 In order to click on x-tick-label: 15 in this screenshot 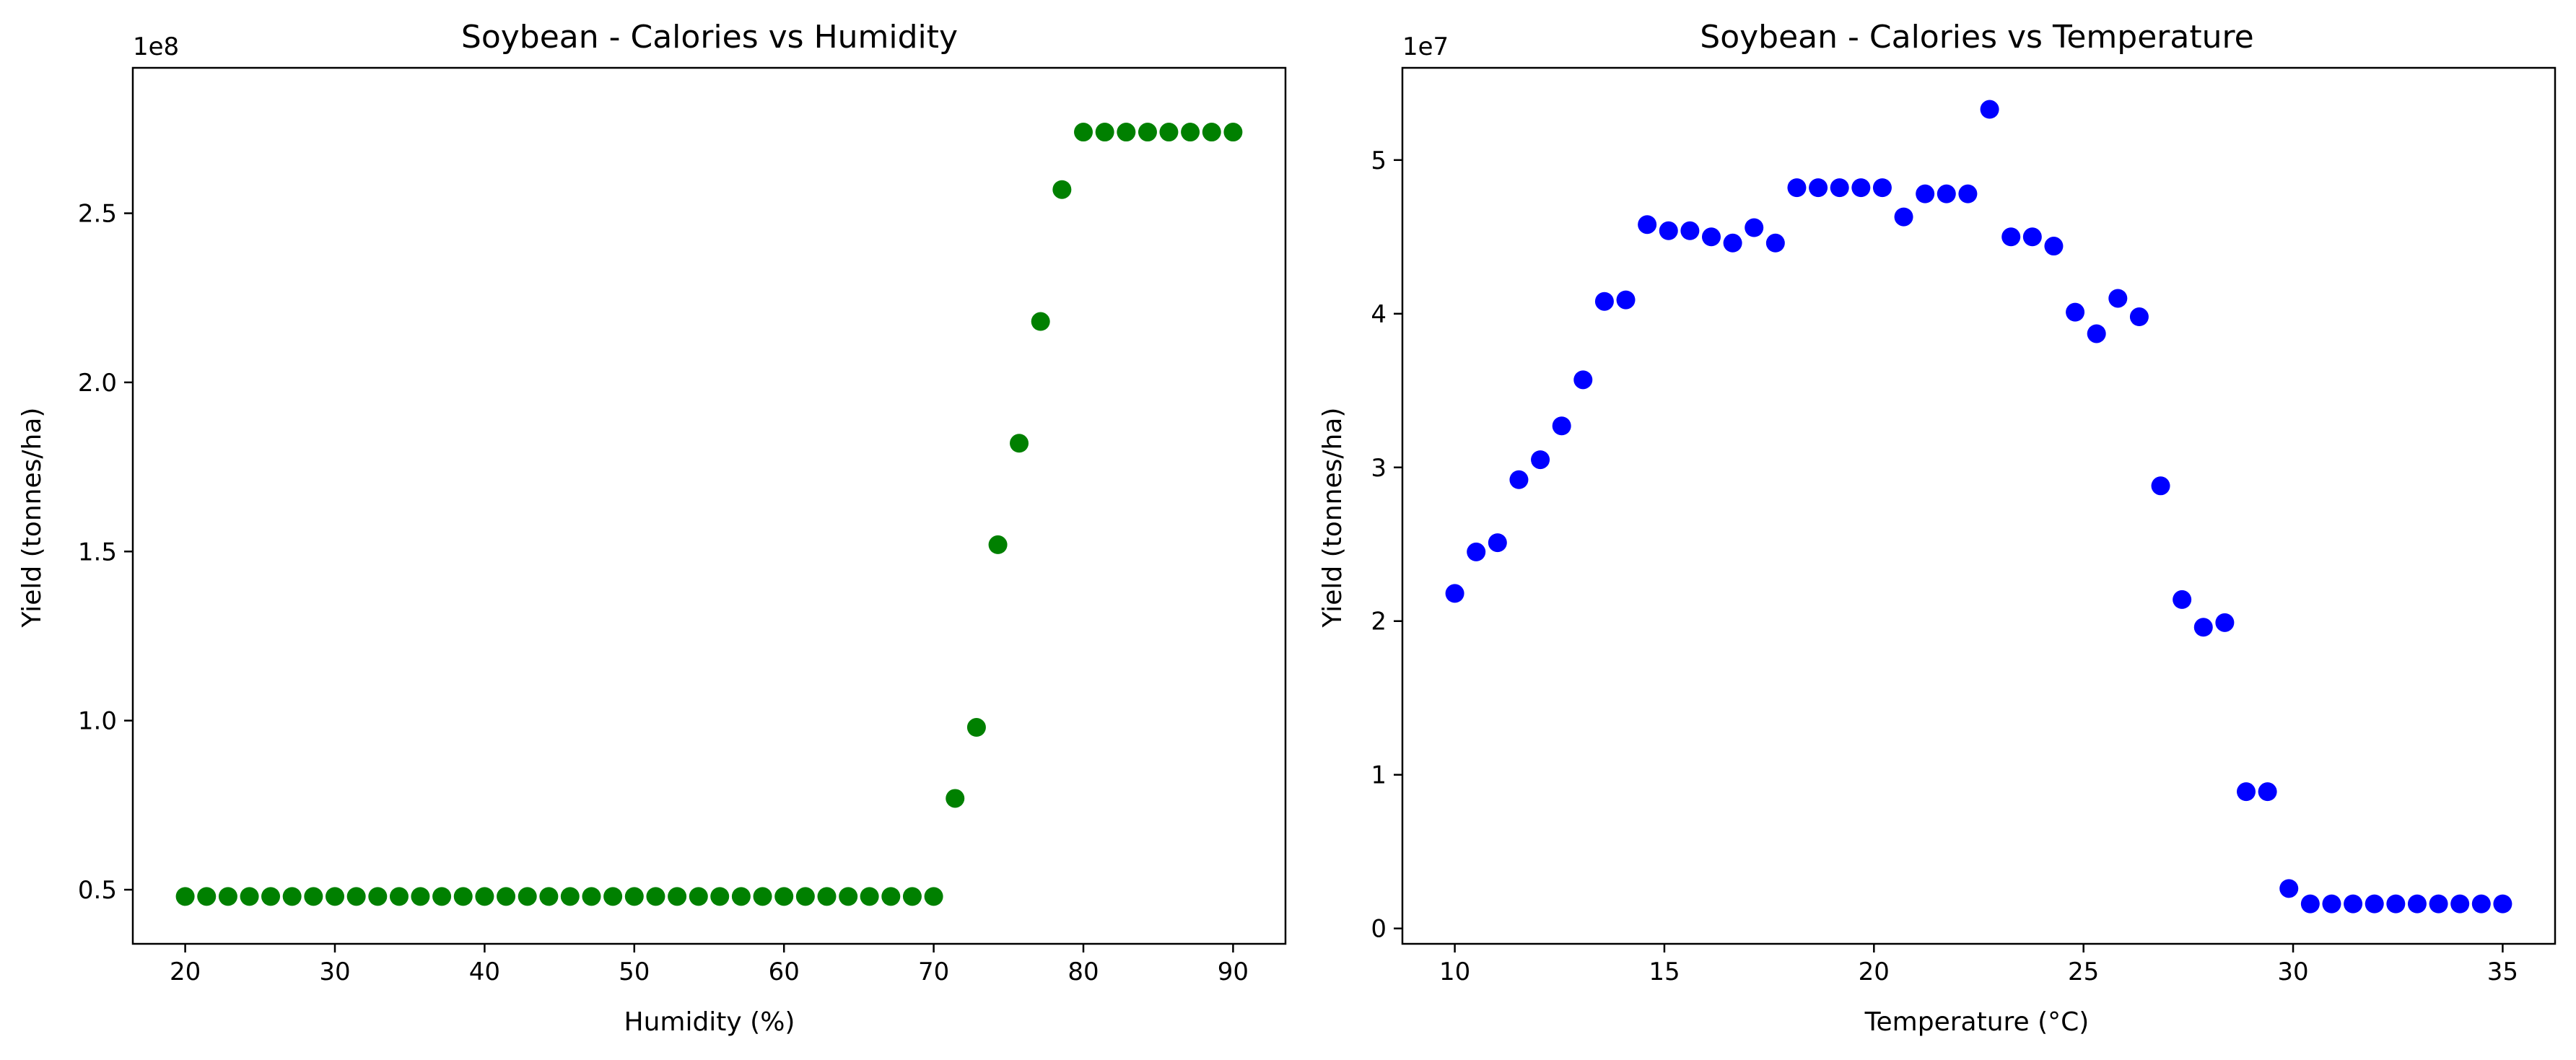, I will do `click(1664, 972)`.